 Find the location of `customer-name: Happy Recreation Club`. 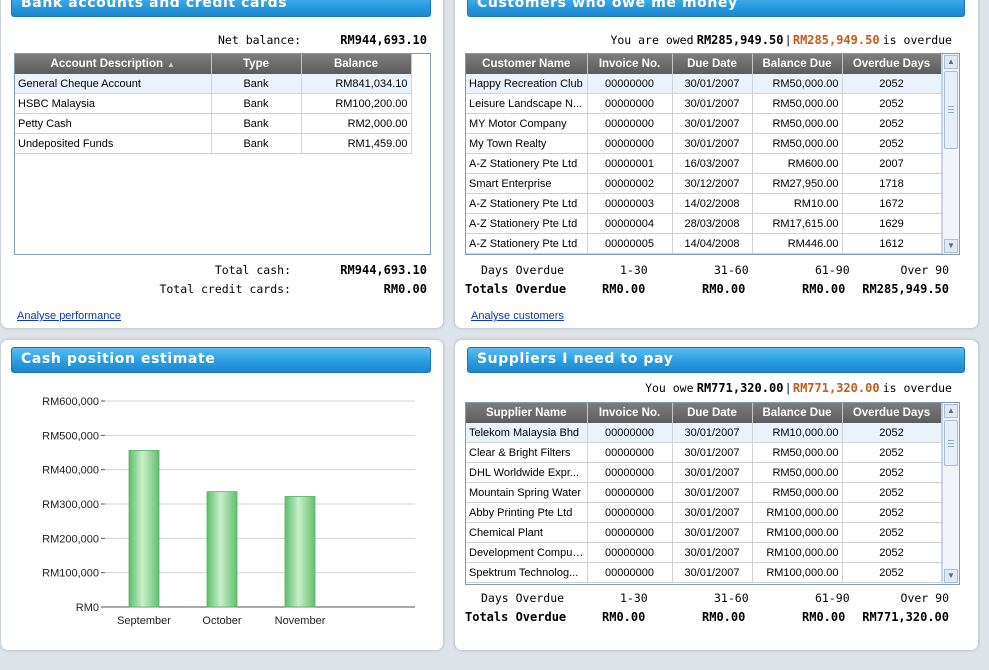

customer-name: Happy Recreation Club is located at coordinates (527, 84).